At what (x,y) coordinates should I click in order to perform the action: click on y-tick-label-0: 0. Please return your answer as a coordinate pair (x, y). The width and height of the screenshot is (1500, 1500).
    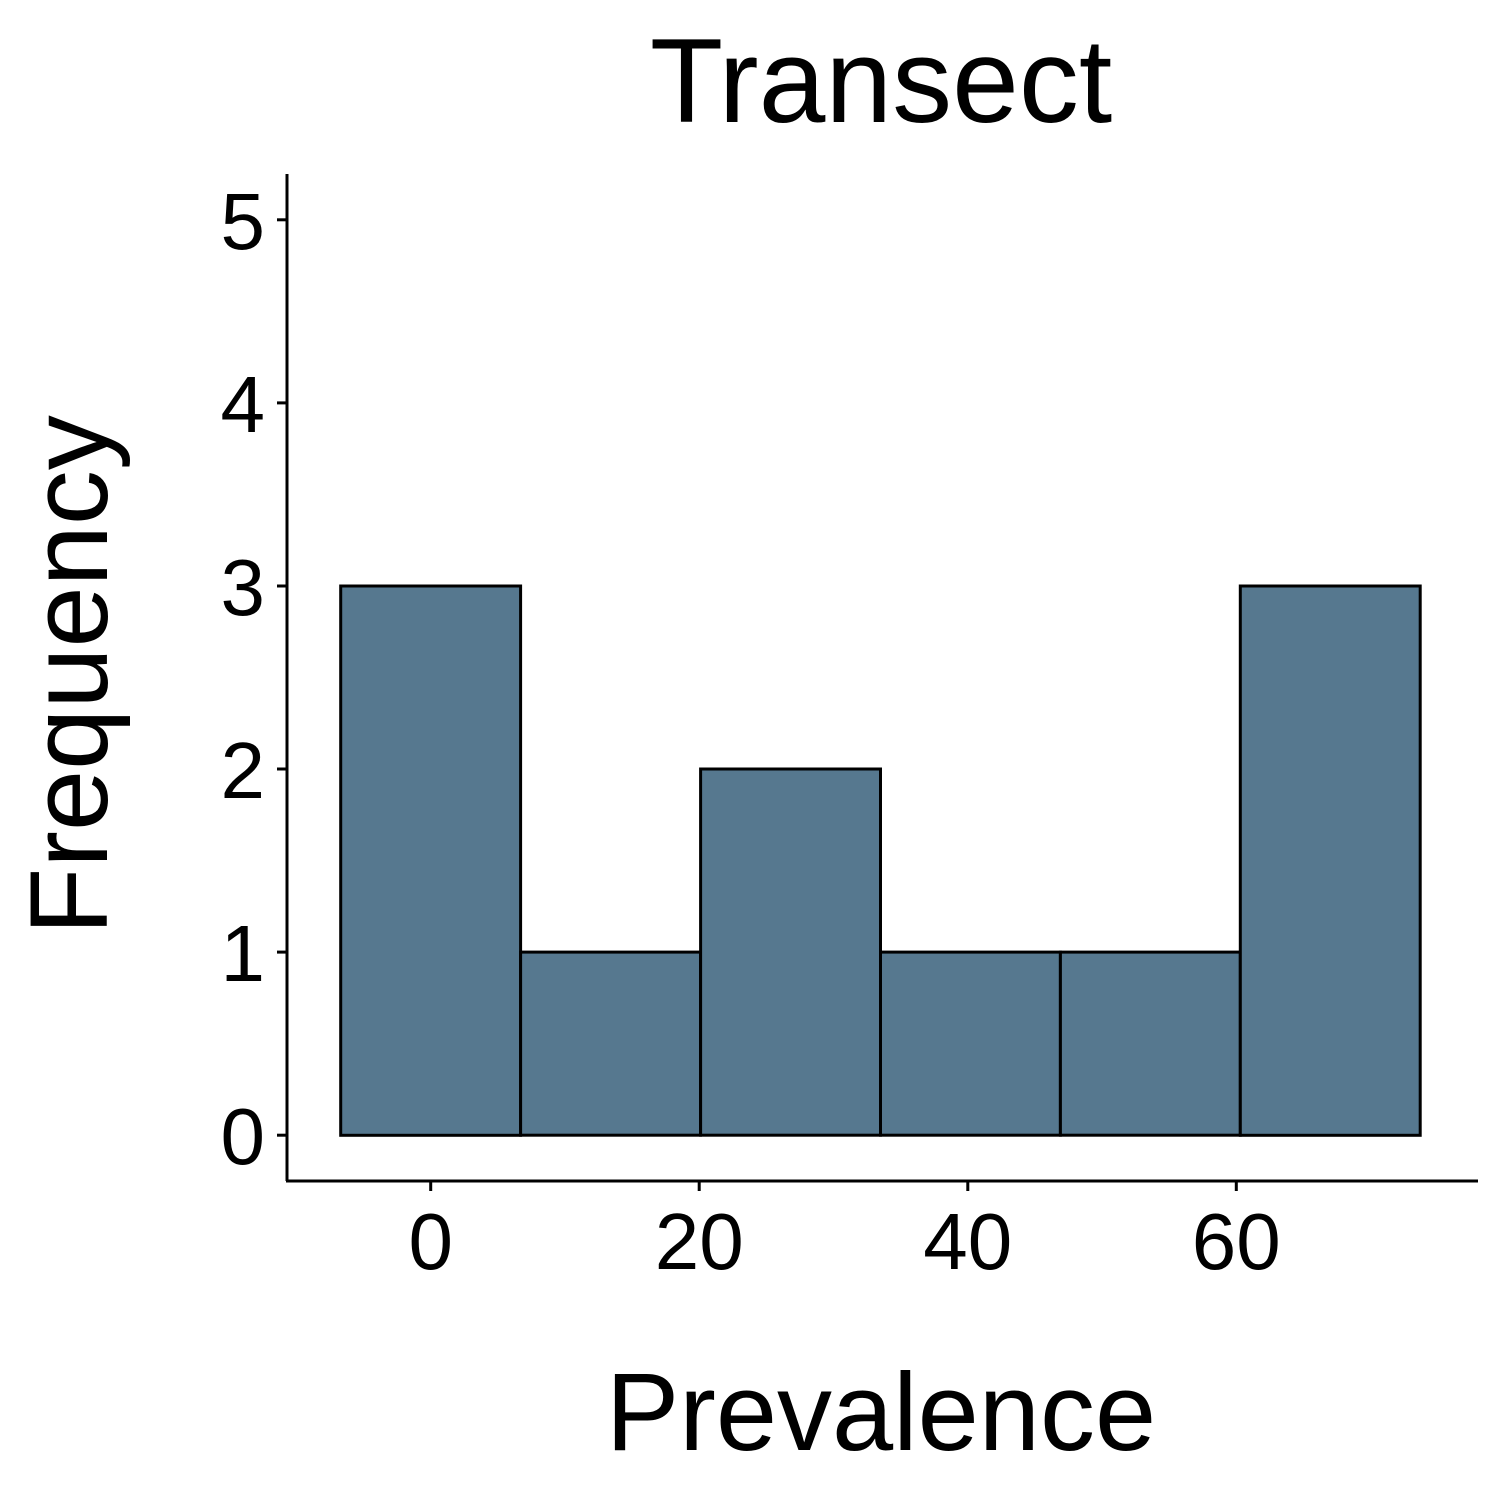
    Looking at the image, I should click on (243, 1136).